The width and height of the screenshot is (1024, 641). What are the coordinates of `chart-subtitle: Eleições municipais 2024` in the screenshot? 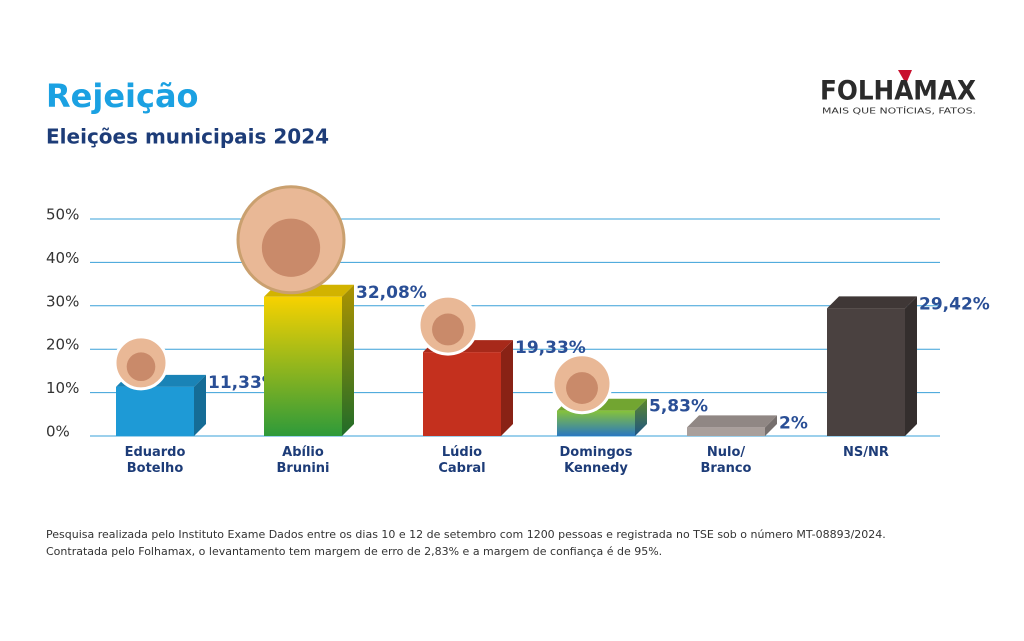 It's located at (187, 137).